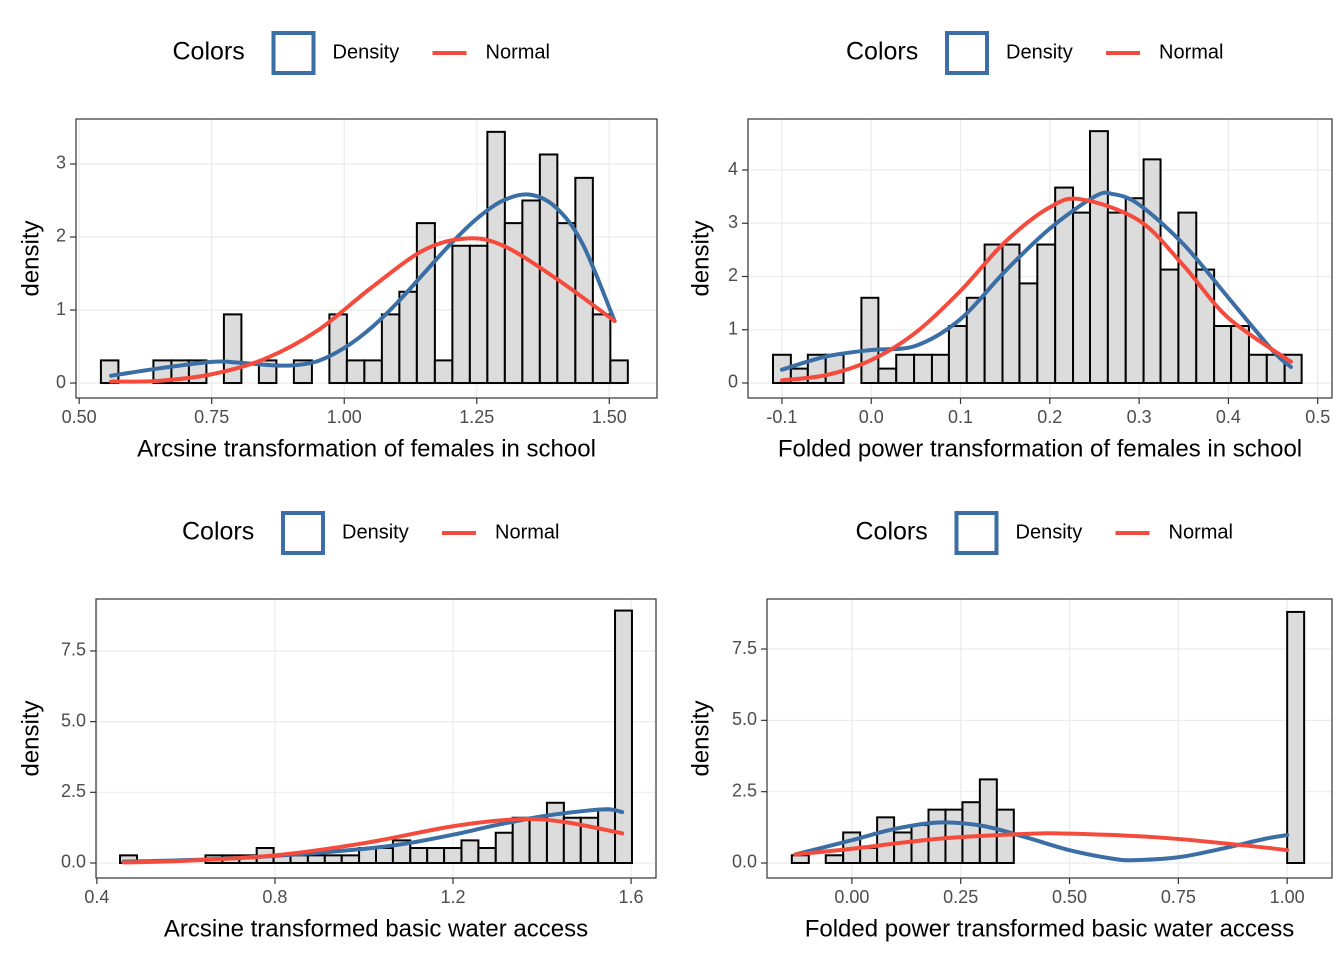  What do you see at coordinates (960, 417) in the screenshot?
I see `x-tick-label: 0.1` at bounding box center [960, 417].